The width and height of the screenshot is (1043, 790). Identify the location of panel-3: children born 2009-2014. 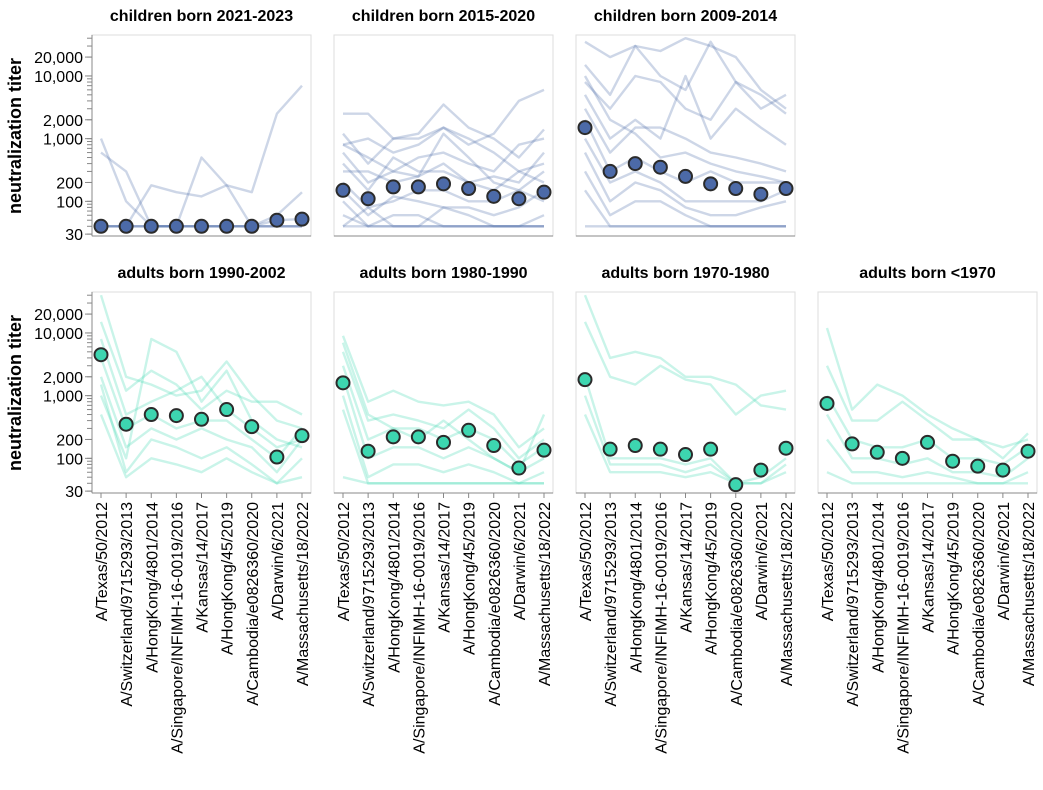
(685, 122).